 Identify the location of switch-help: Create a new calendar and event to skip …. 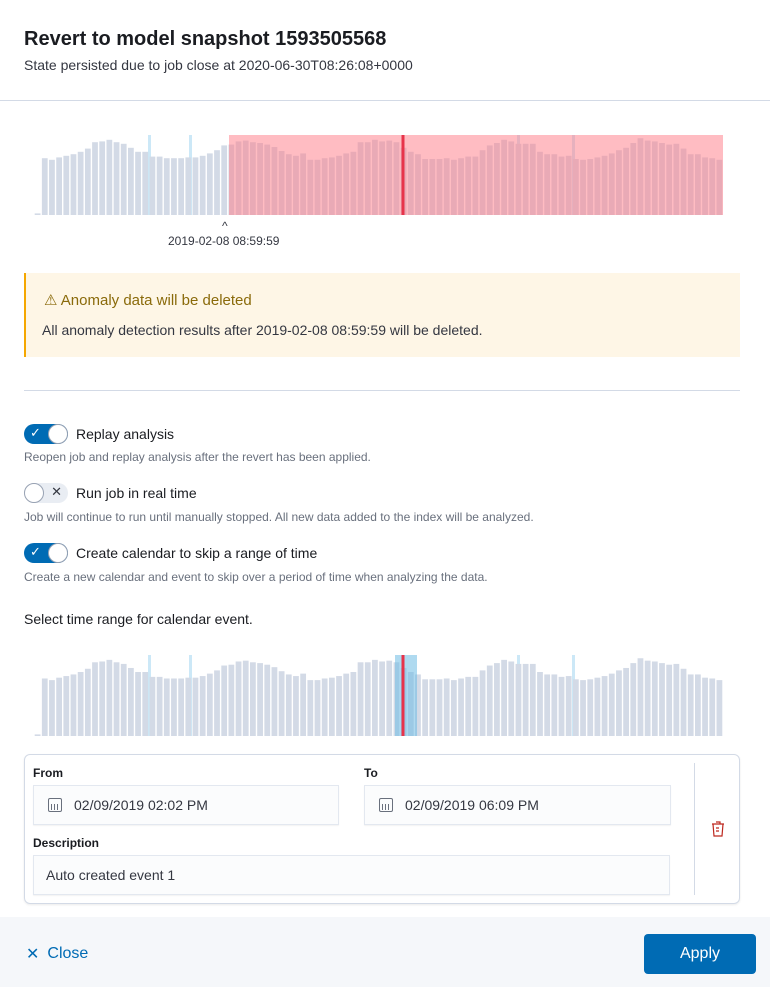
(256, 577).